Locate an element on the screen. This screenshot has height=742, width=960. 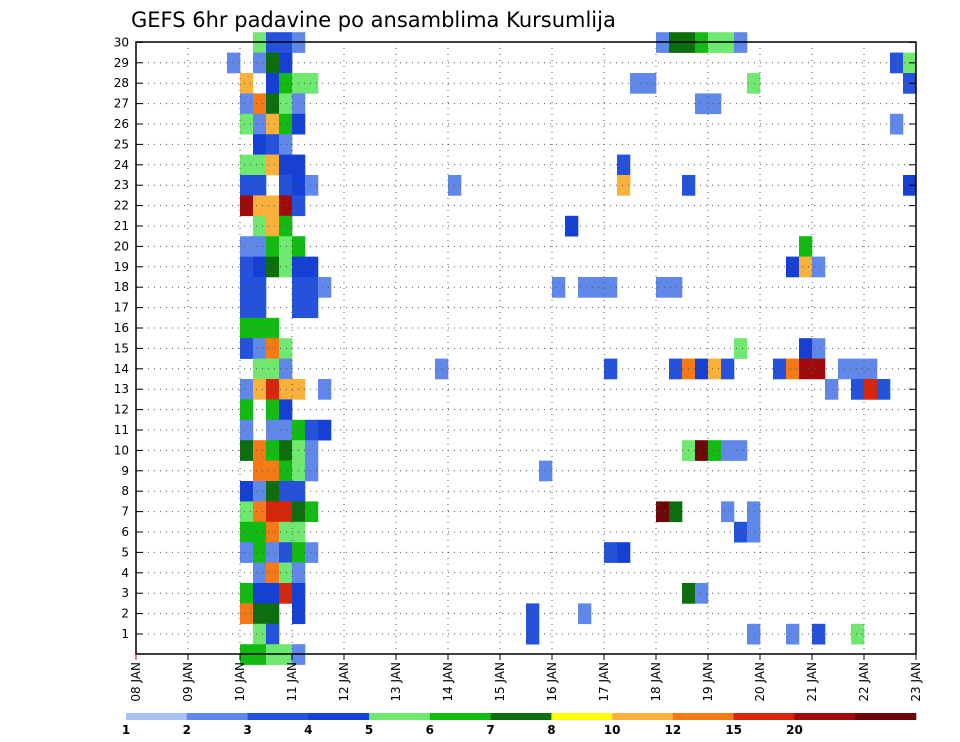
y-tick-label: 30 is located at coordinates (121, 42).